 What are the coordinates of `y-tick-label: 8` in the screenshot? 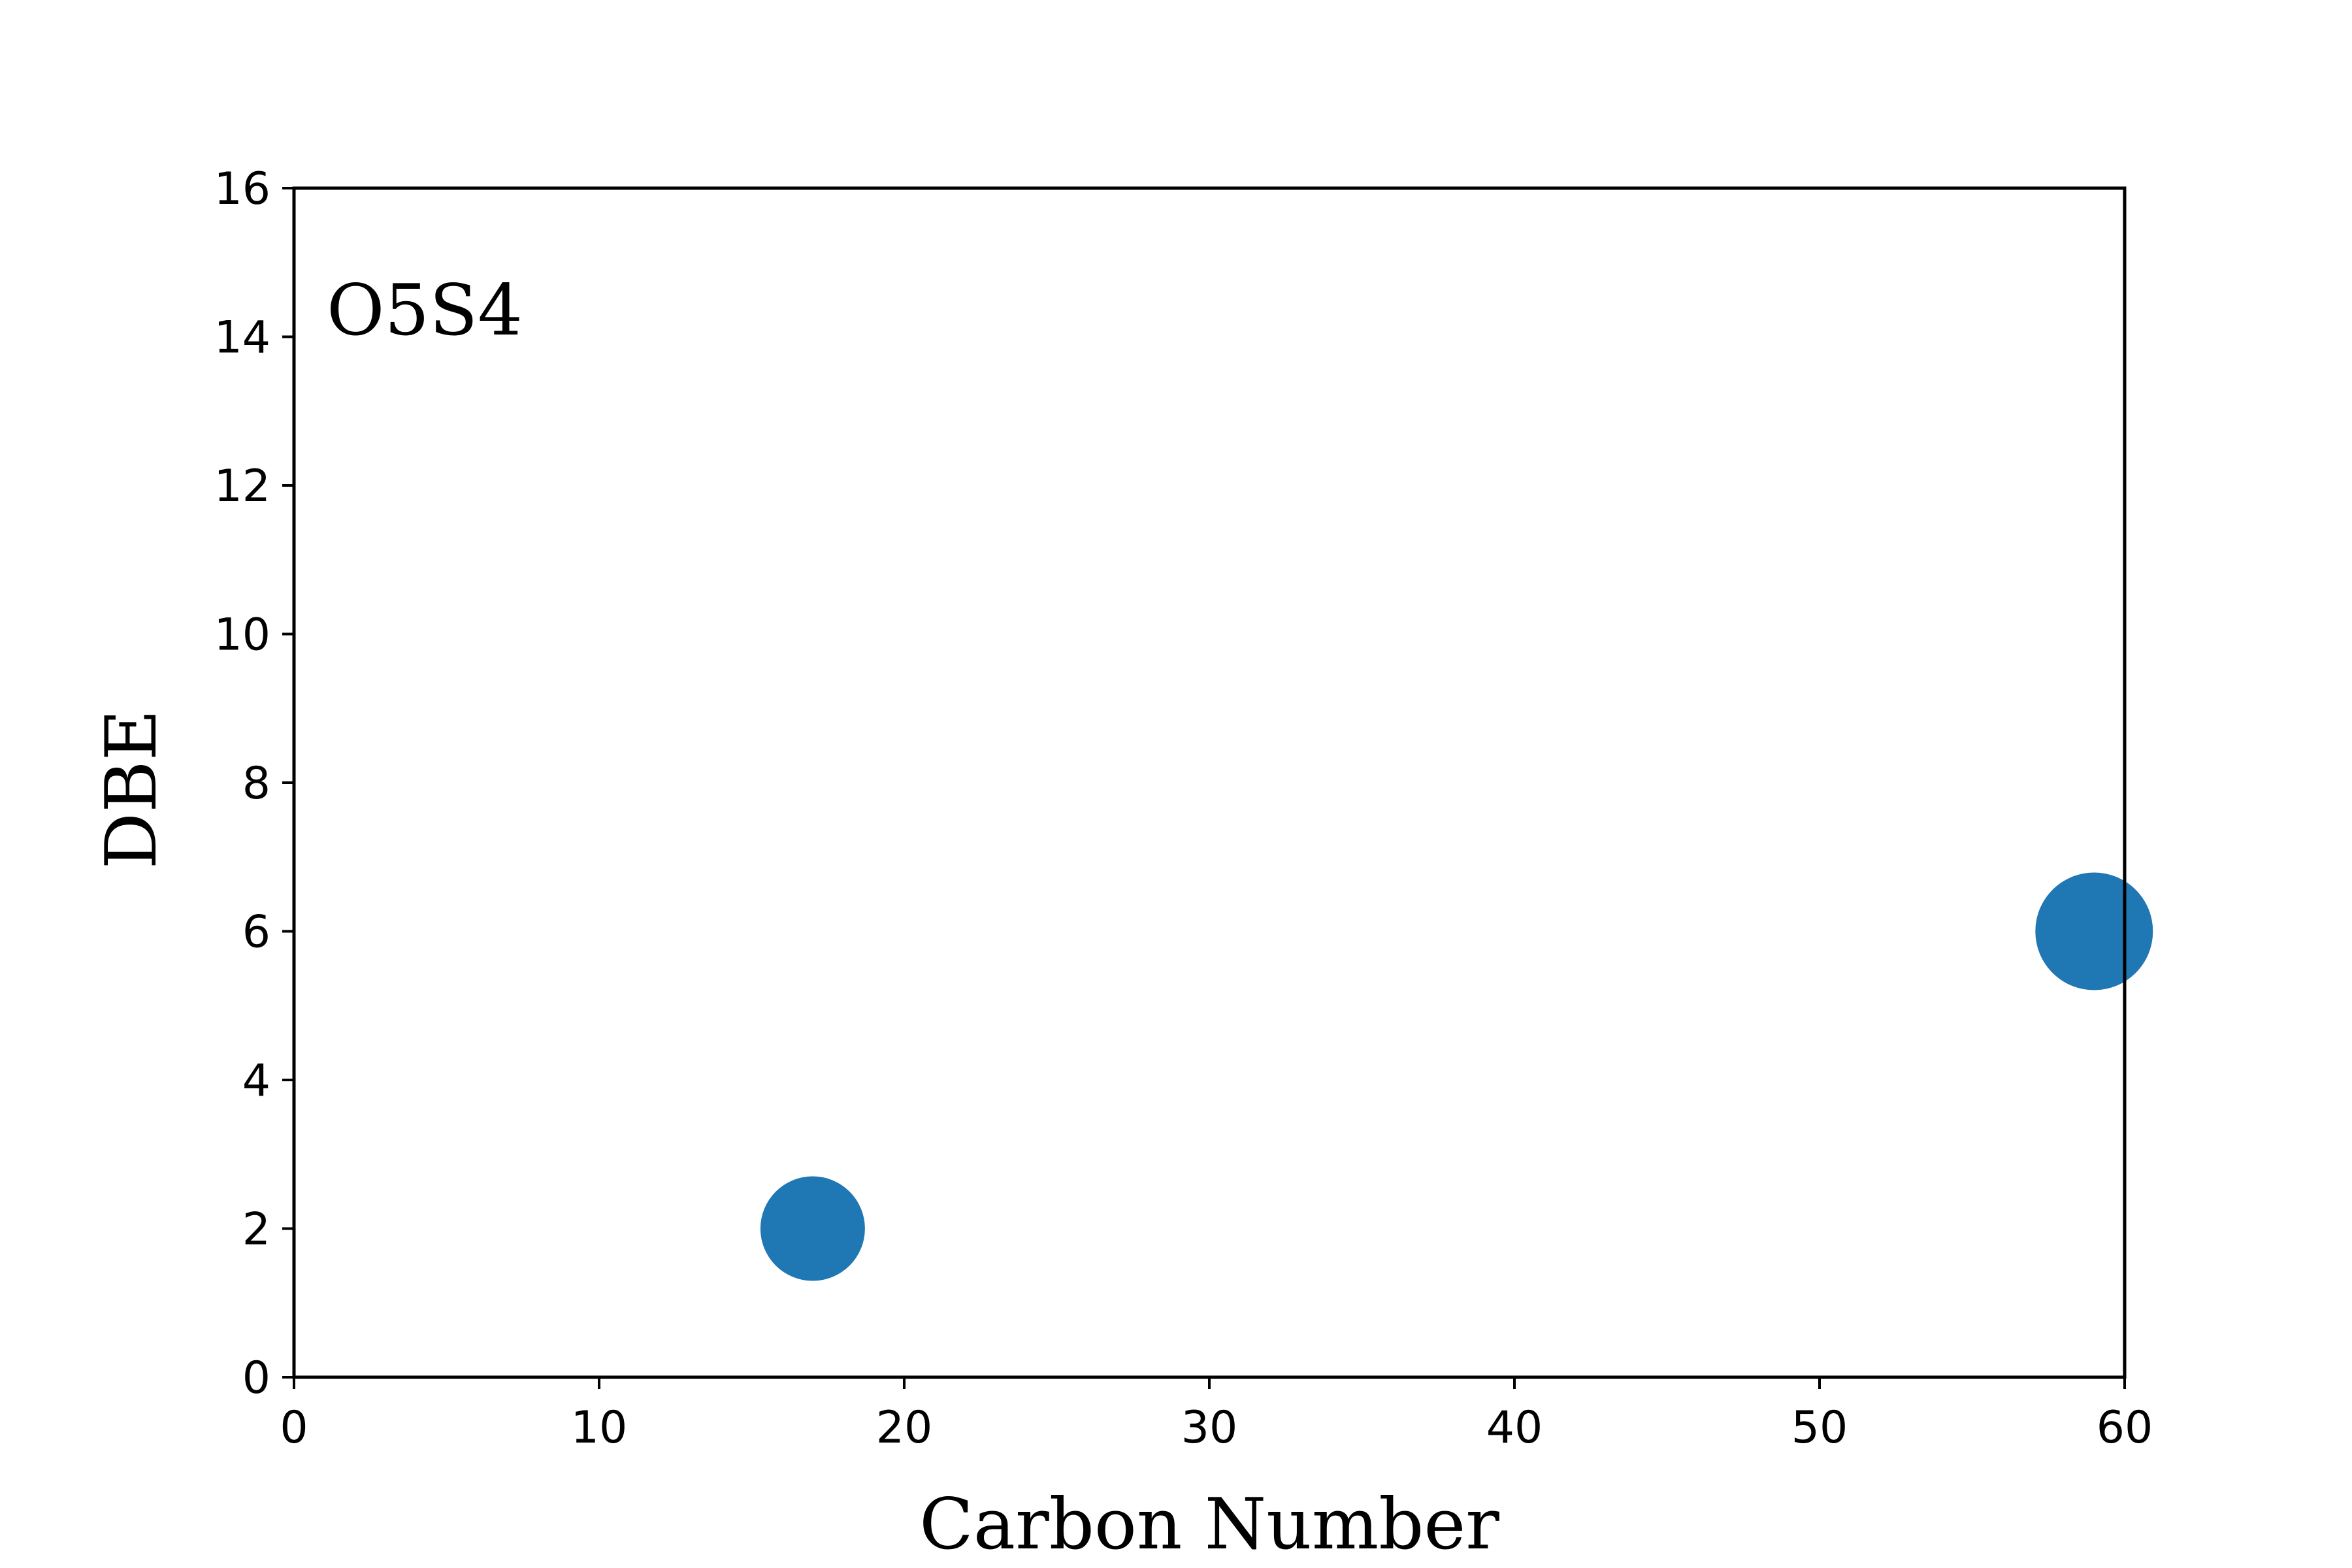 It's located at (256, 783).